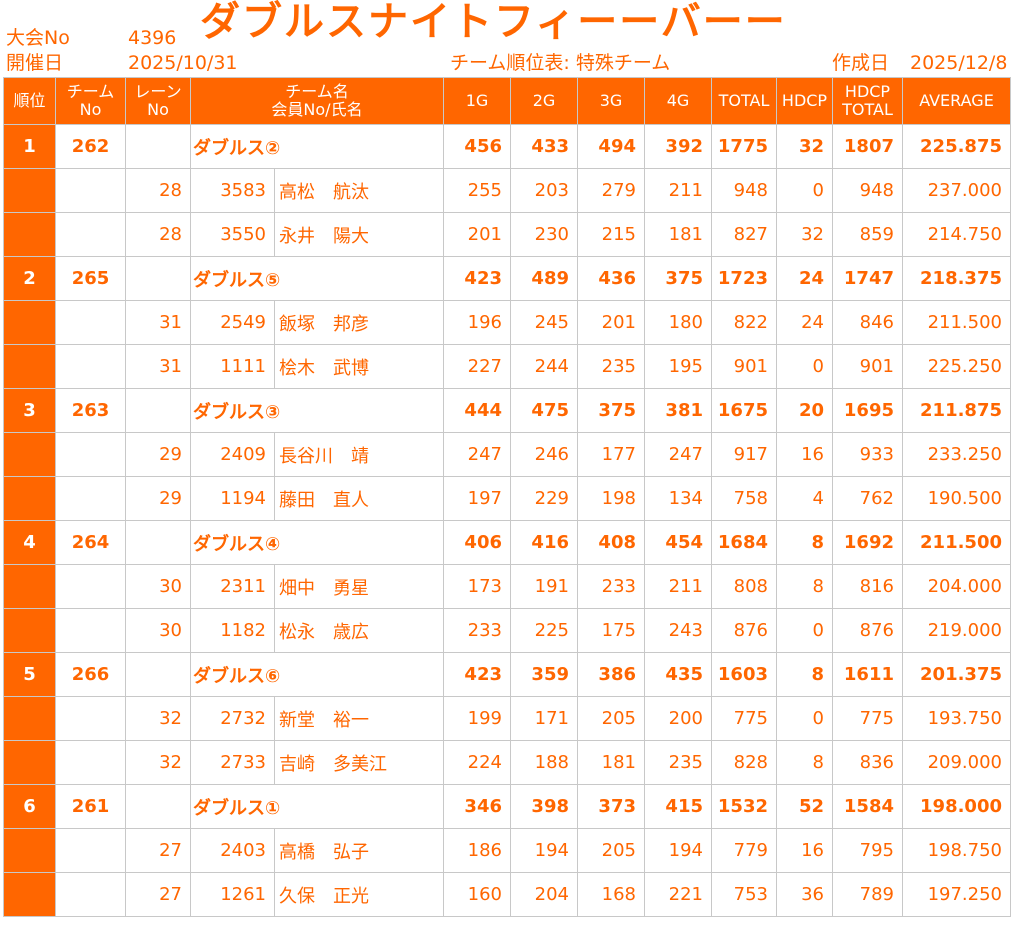 Image resolution: width=1014 pixels, height=929 pixels. Describe the element at coordinates (744, 454) in the screenshot. I see `total-cell: 917` at that location.